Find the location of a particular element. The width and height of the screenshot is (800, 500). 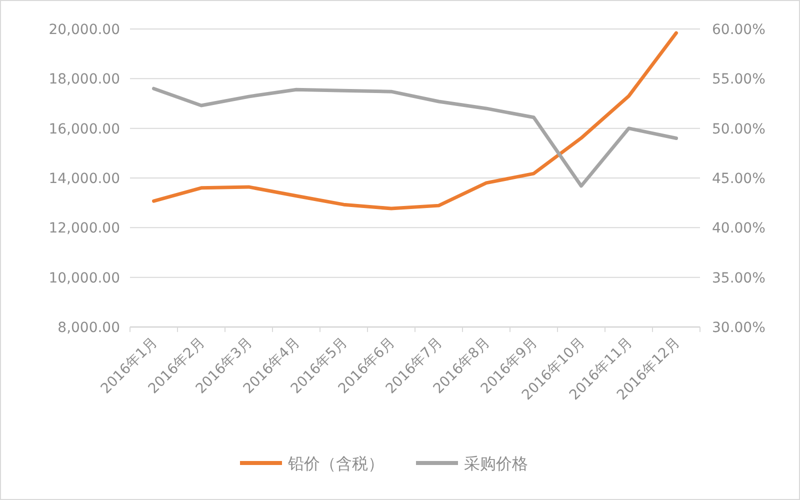

legend-label: 铅价（含税） is located at coordinates (335, 463).